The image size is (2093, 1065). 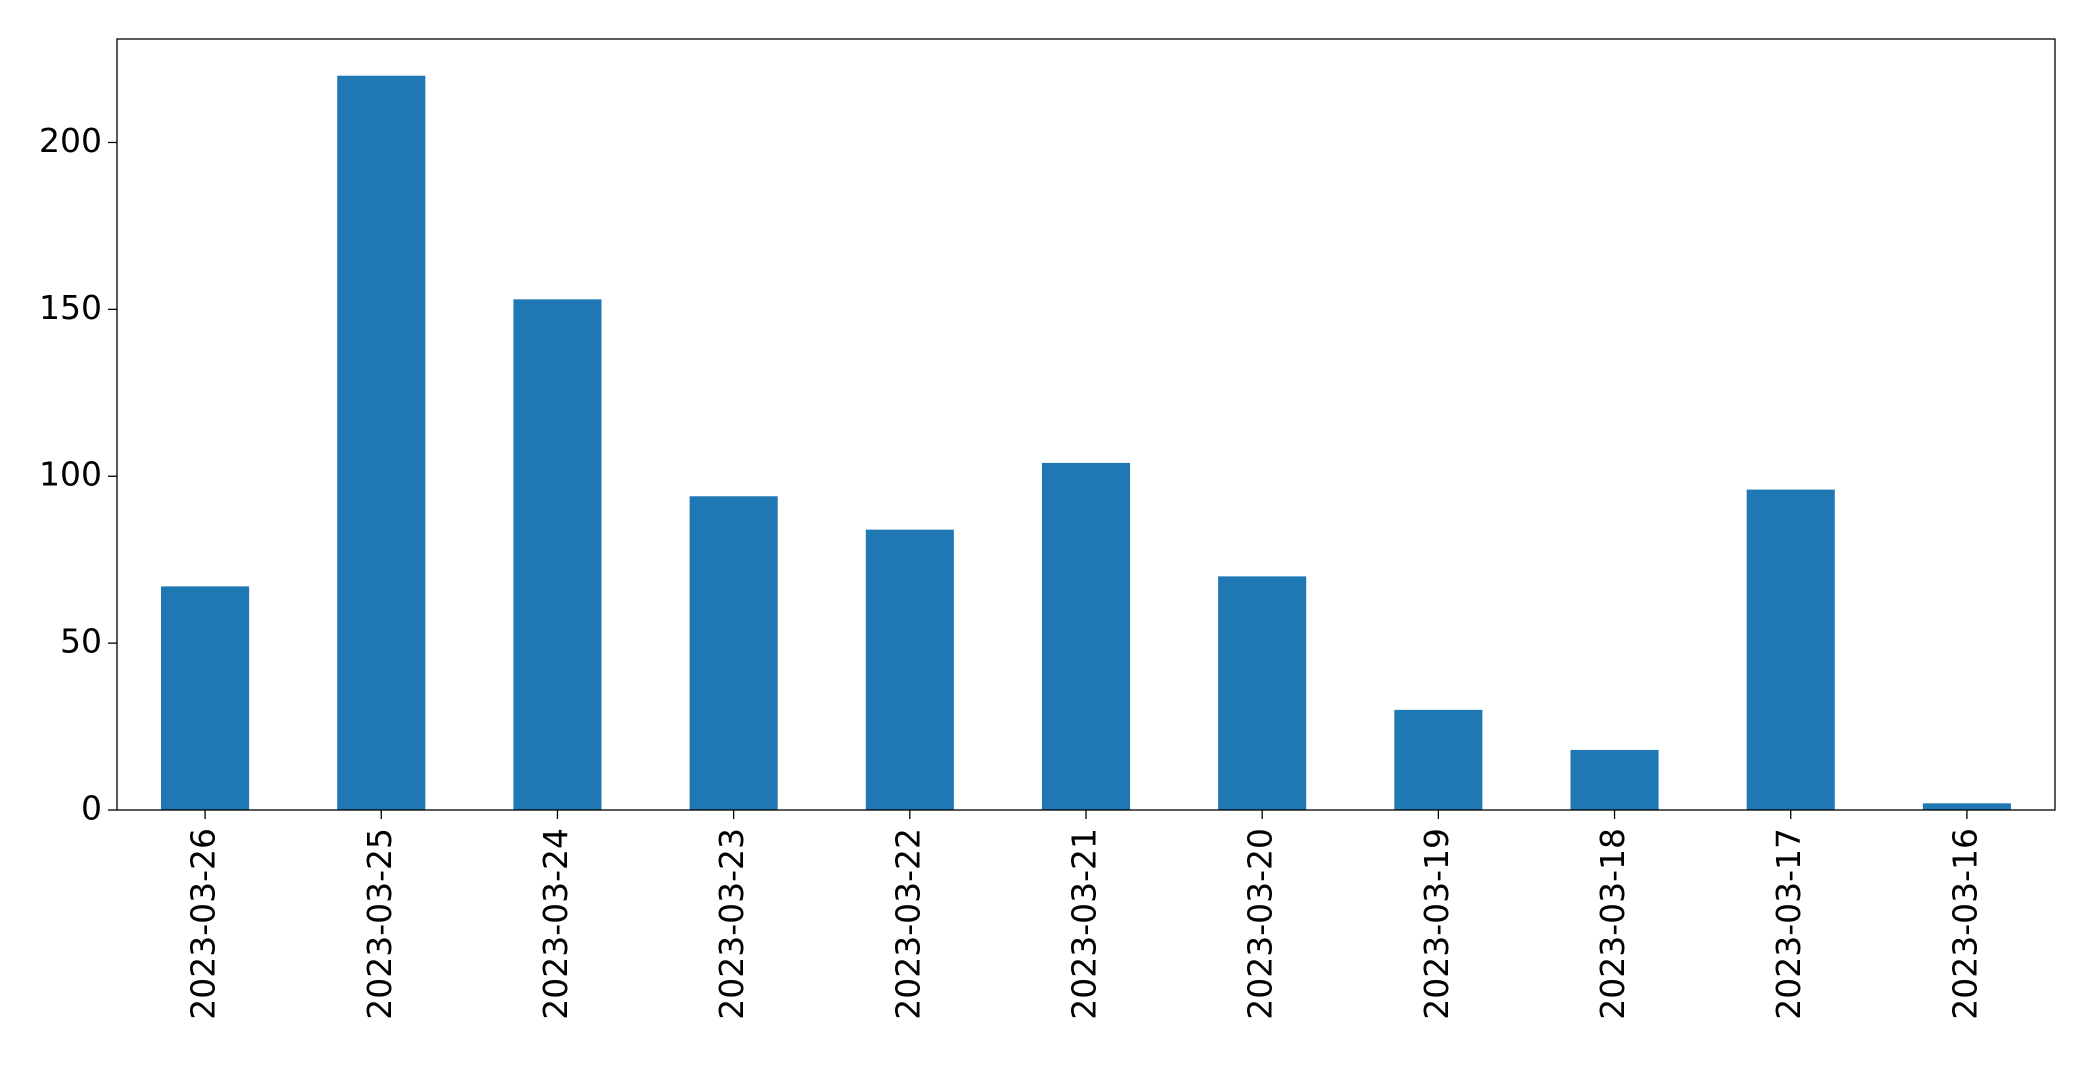 I want to click on x-tick-label: 2023-03-16, so click(x=1964, y=924).